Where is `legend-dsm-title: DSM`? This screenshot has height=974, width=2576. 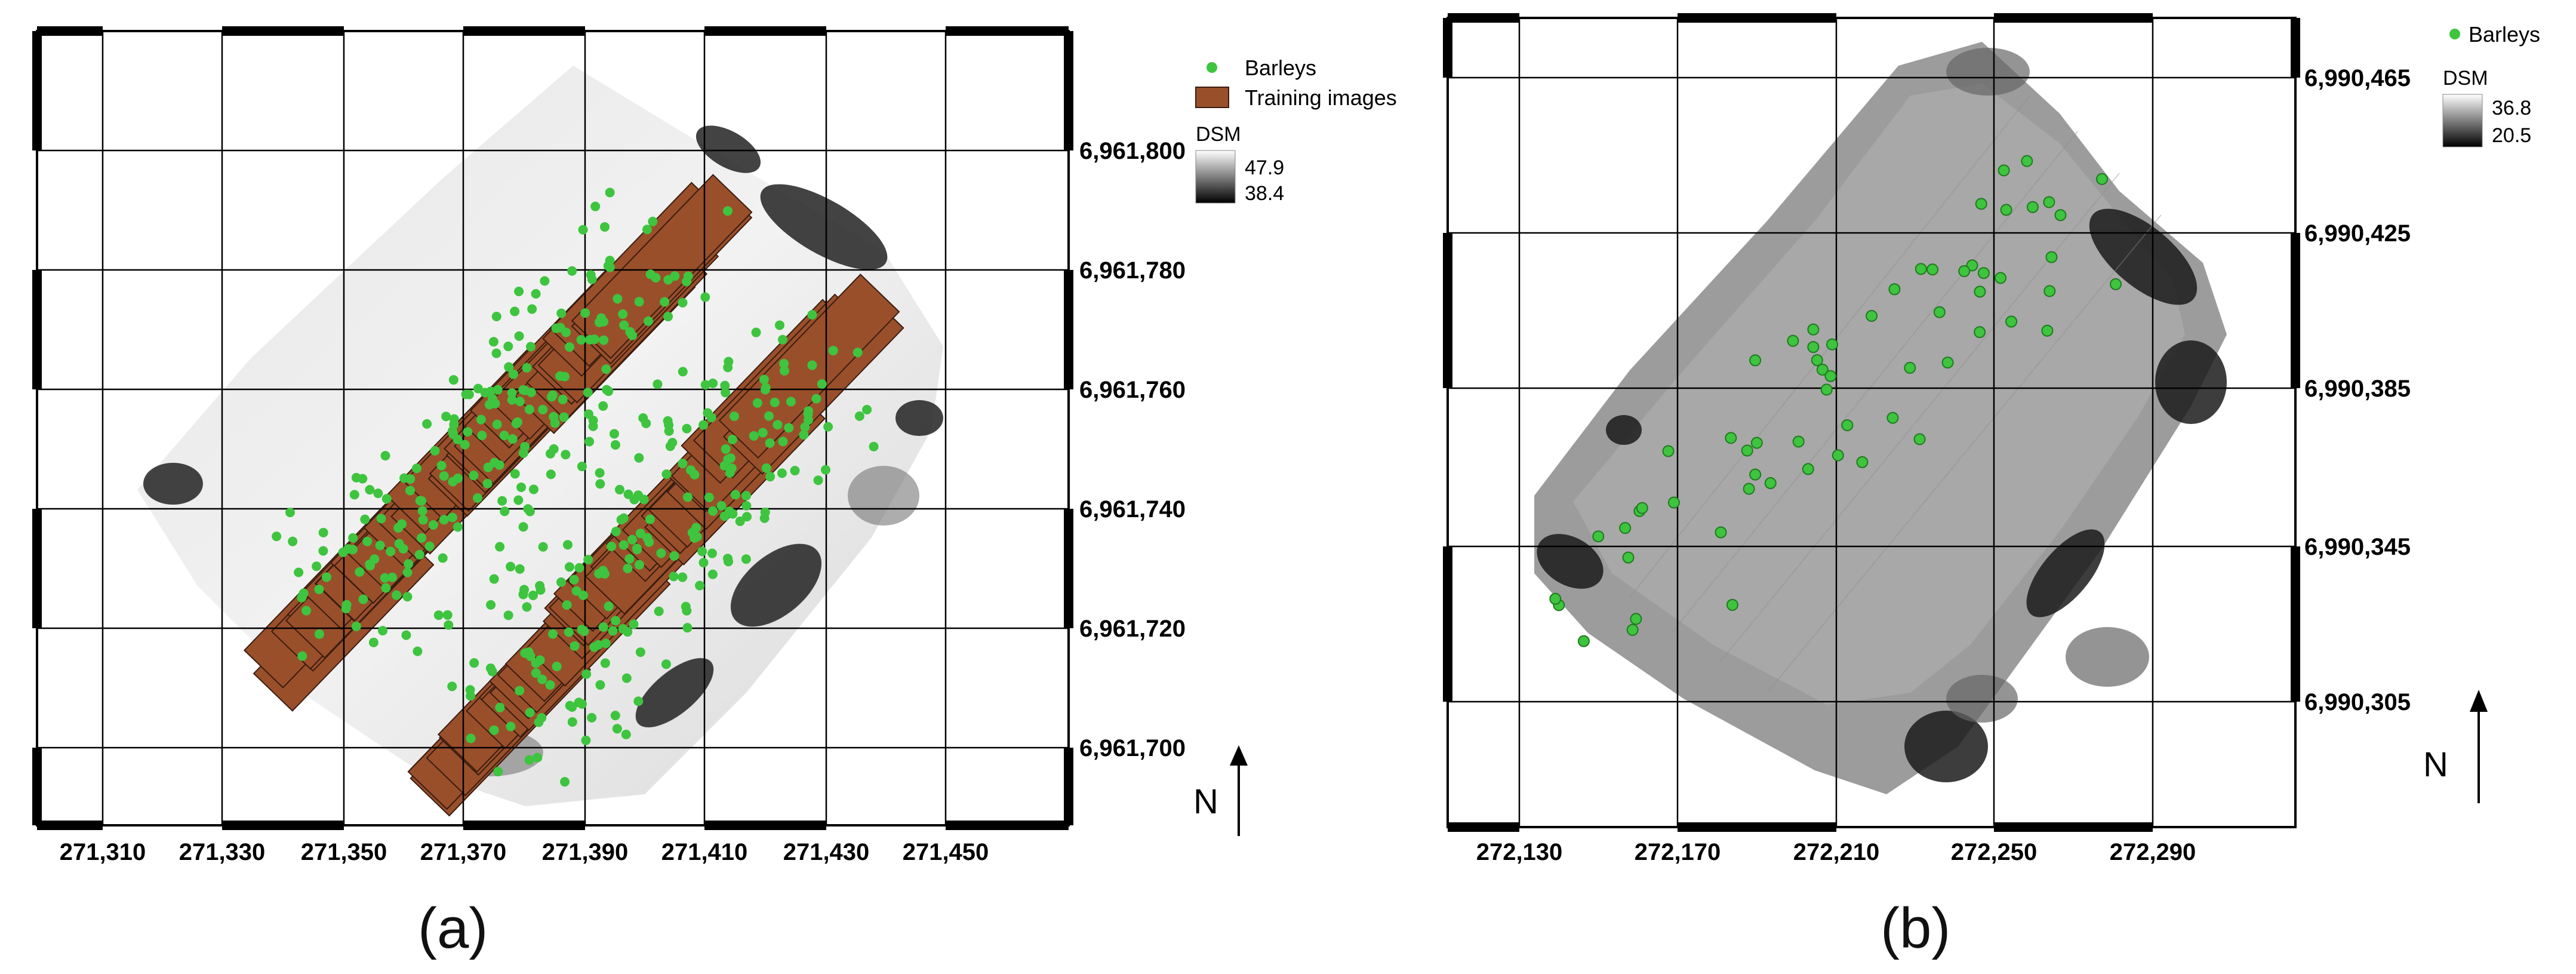 legend-dsm-title: DSM is located at coordinates (2465, 79).